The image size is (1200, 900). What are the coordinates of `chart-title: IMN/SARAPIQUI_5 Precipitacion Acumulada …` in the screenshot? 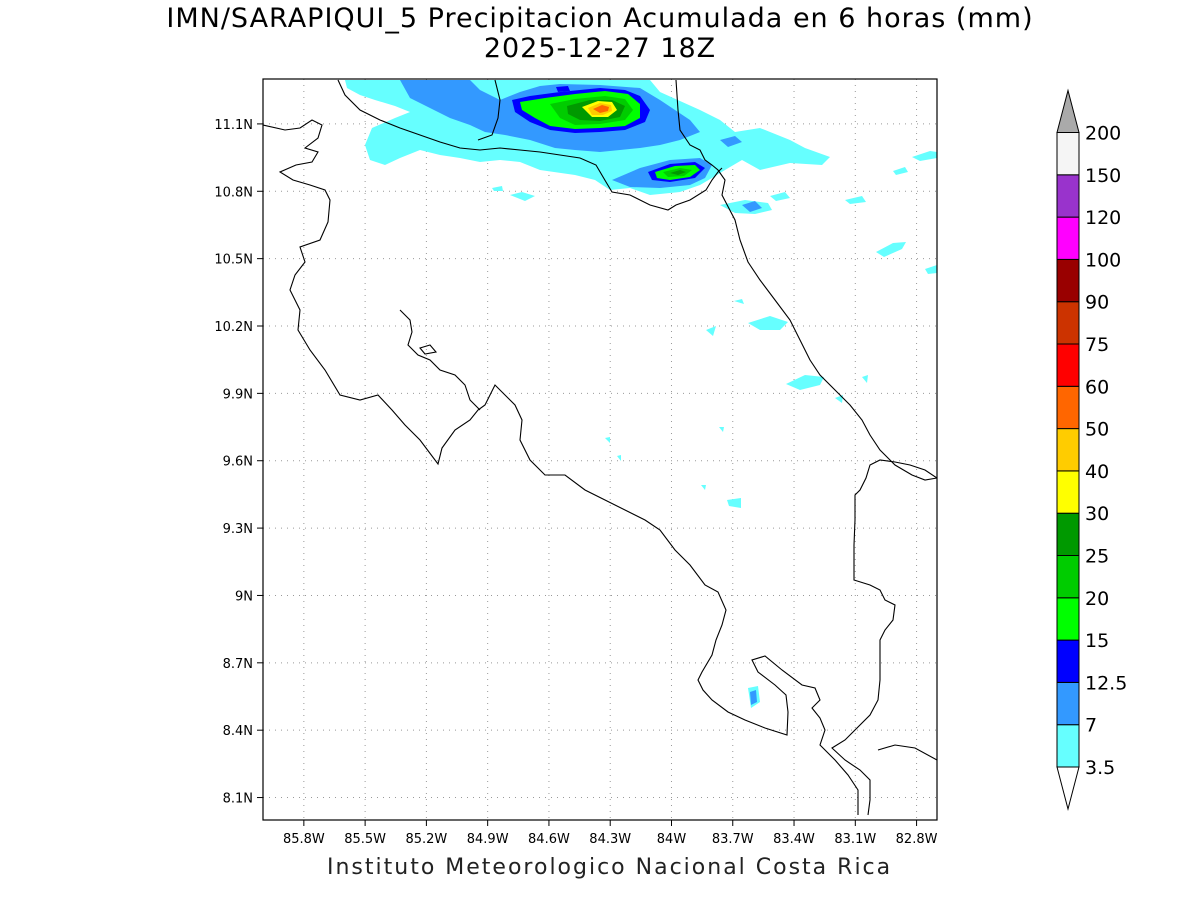 It's located at (600, 18).